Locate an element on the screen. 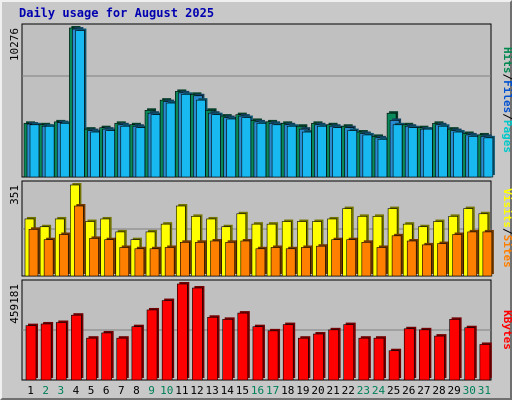  x-tick-label: 24 is located at coordinates (379, 390).